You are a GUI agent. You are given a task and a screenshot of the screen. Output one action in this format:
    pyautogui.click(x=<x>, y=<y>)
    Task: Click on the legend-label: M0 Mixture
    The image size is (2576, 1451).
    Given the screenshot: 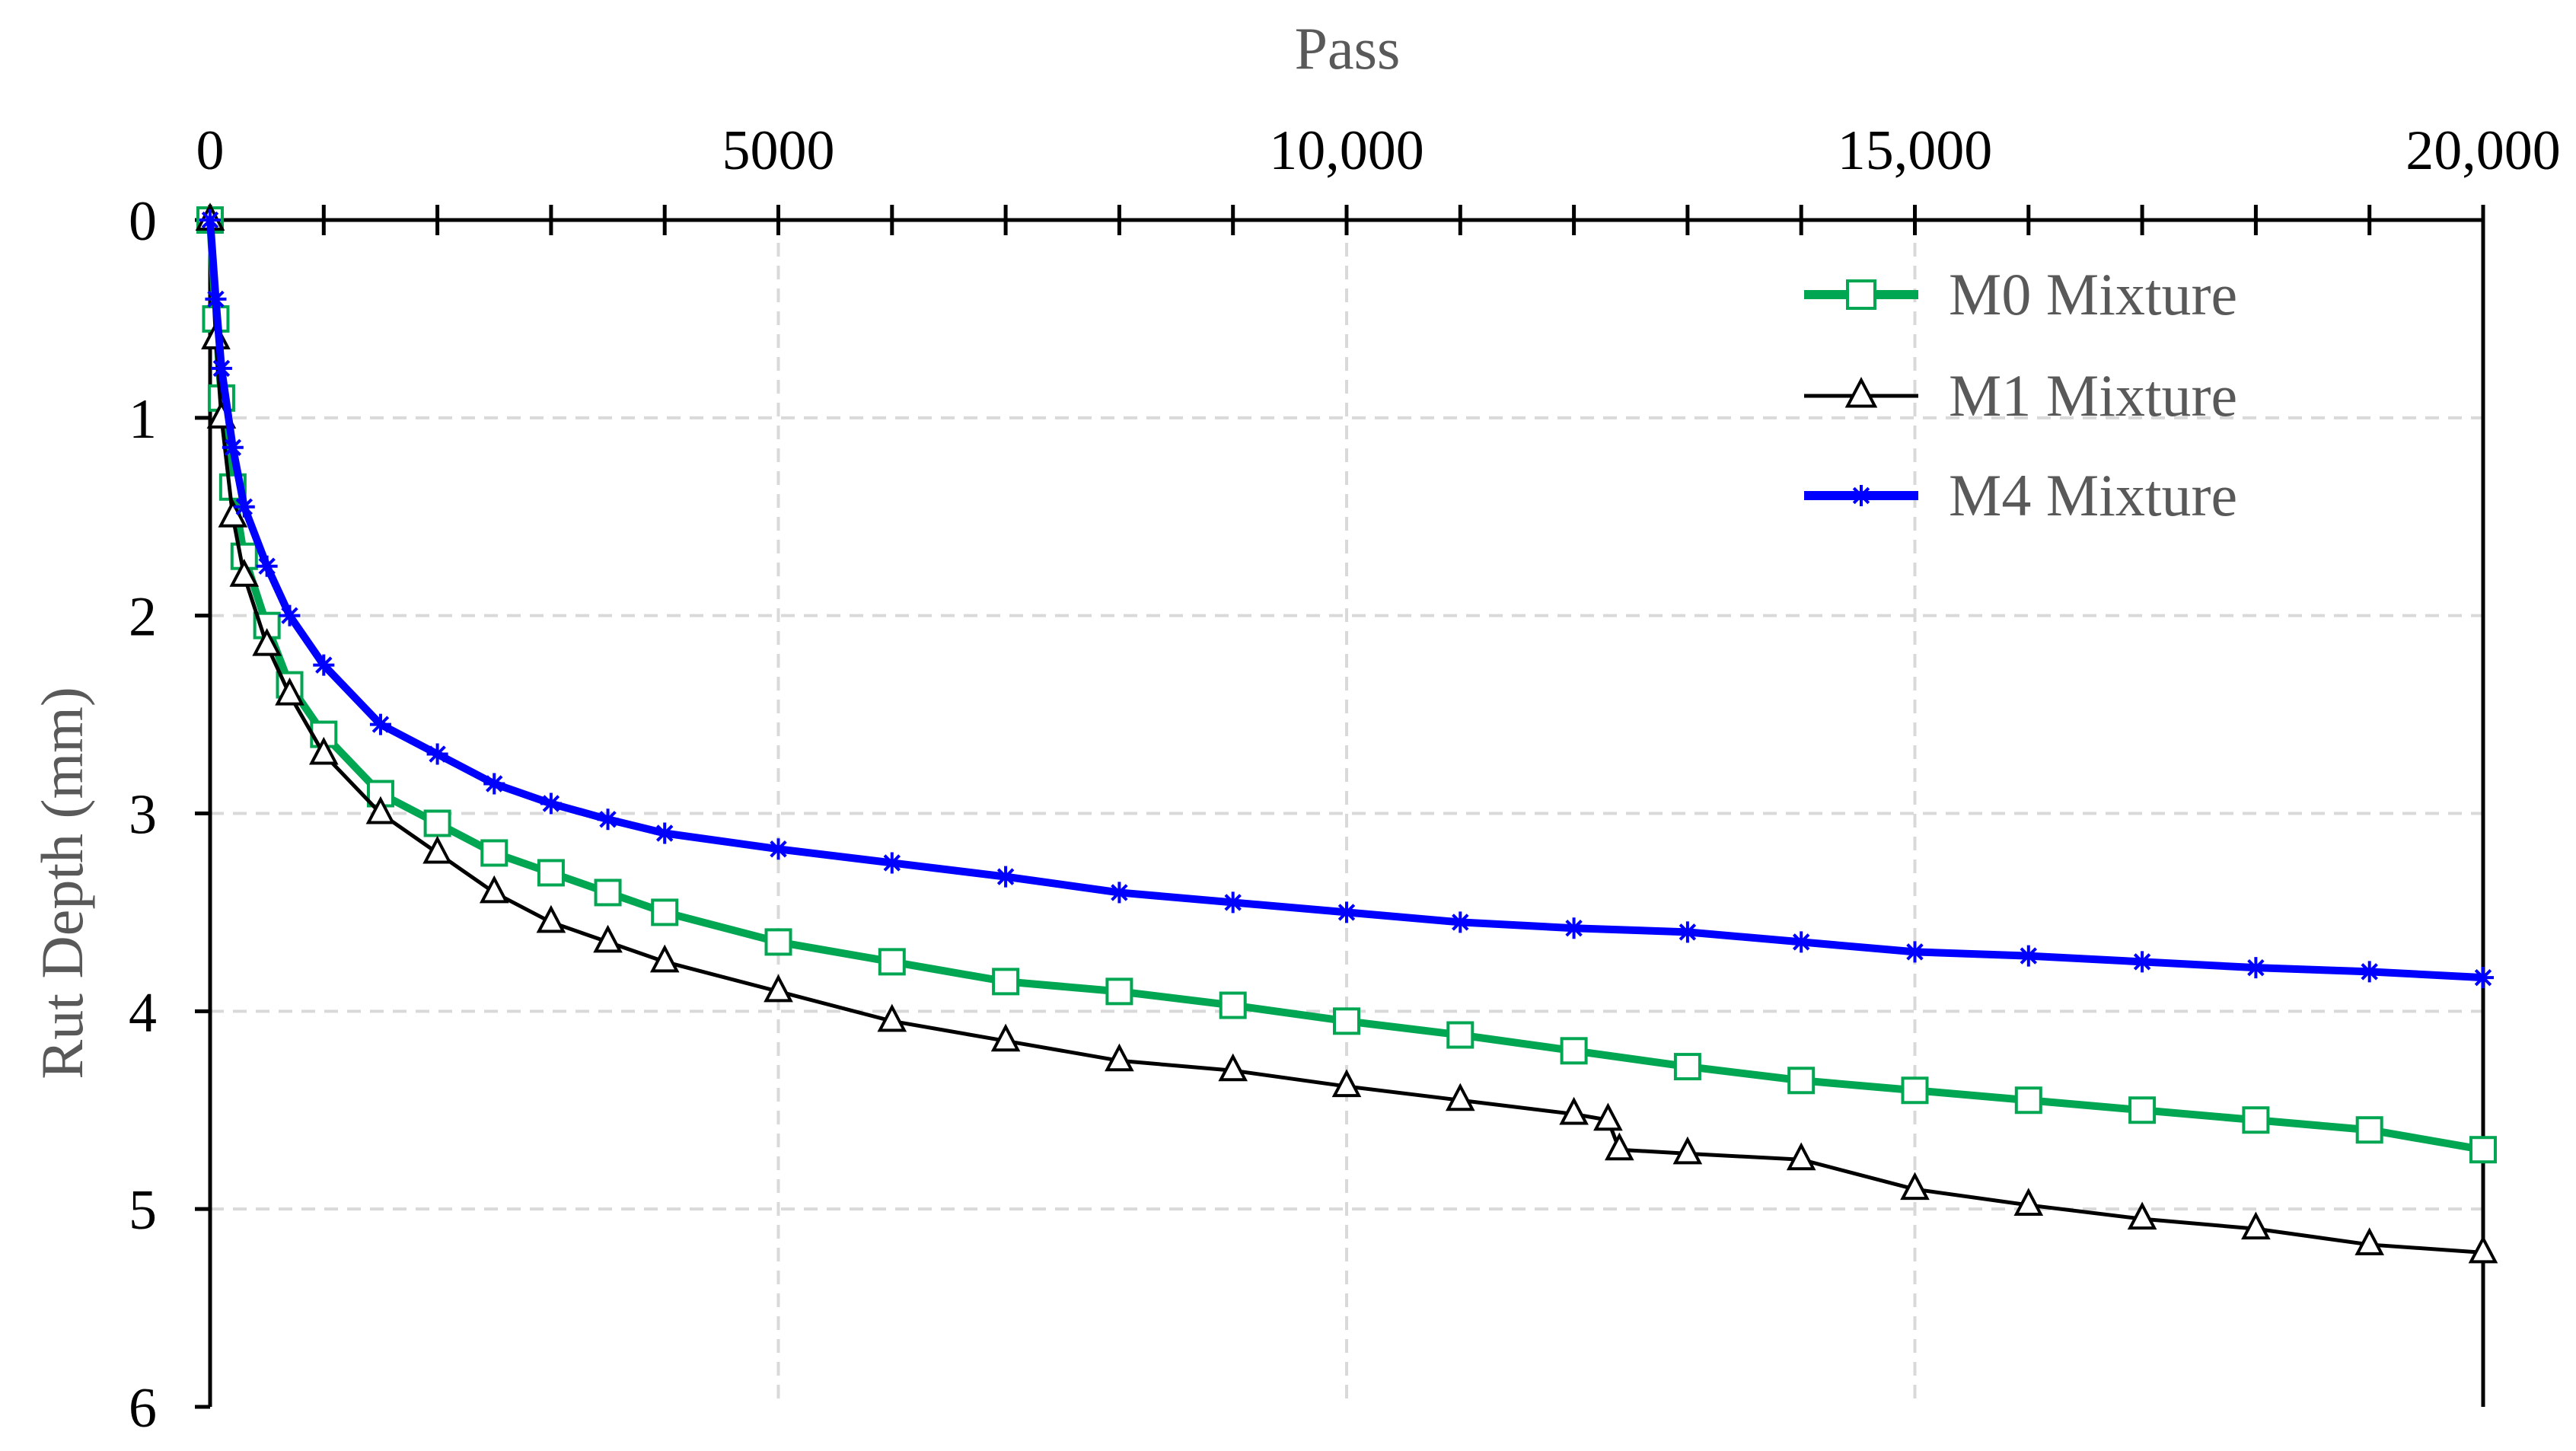 What is the action you would take?
    pyautogui.click(x=2093, y=294)
    